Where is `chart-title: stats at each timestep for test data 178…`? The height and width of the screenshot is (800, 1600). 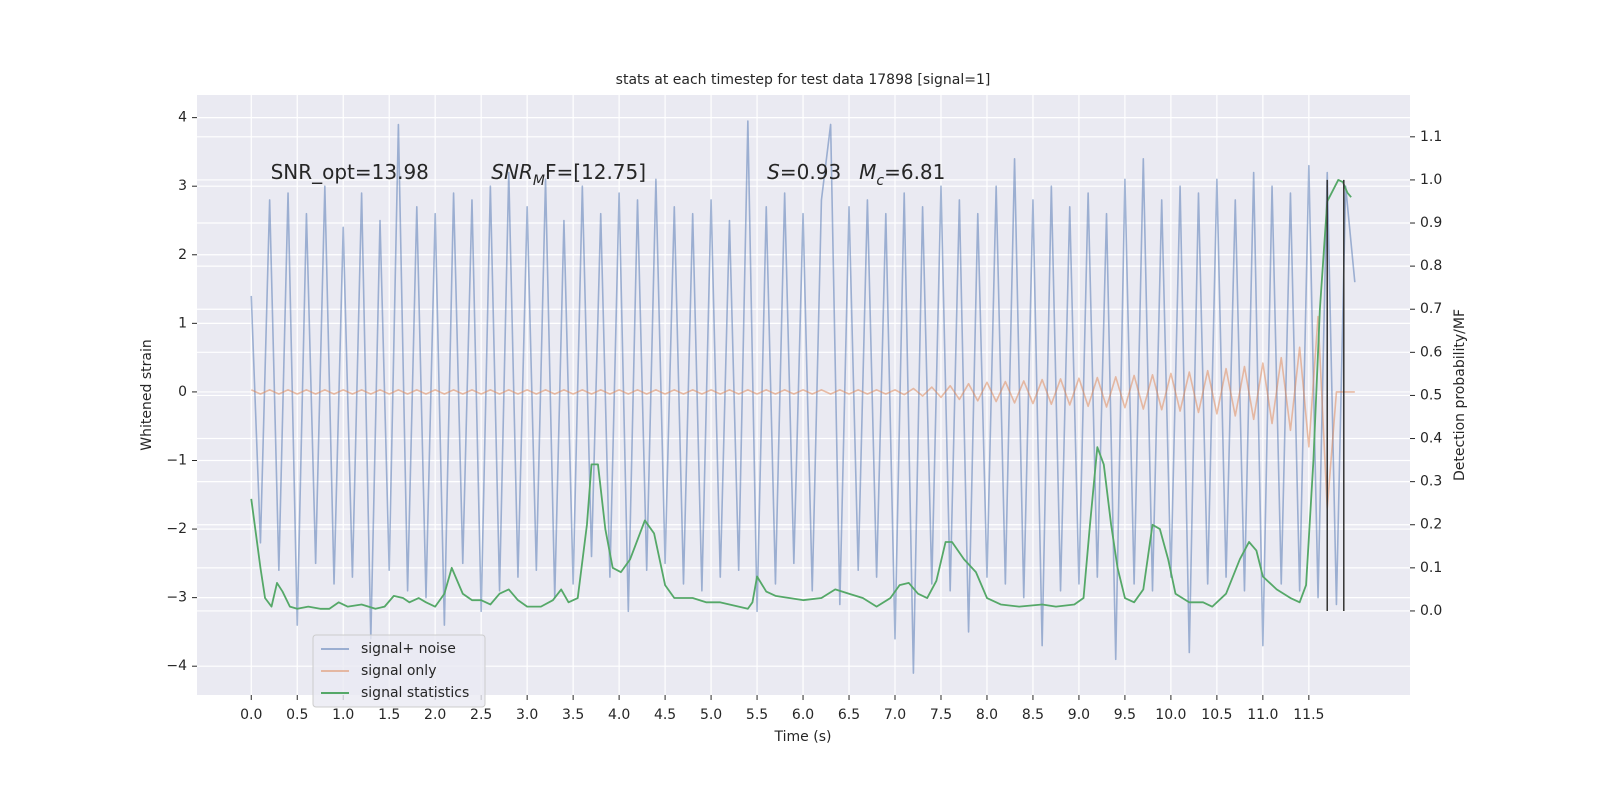
chart-title: stats at each timestep for test data 178… is located at coordinates (803, 80).